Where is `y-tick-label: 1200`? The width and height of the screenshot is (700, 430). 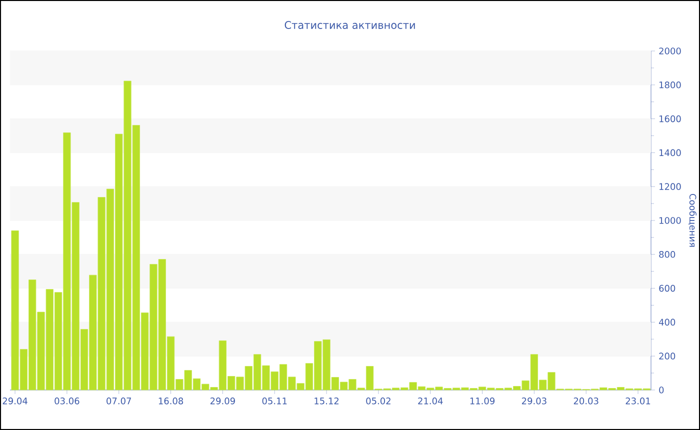 y-tick-label: 1200 is located at coordinates (670, 186).